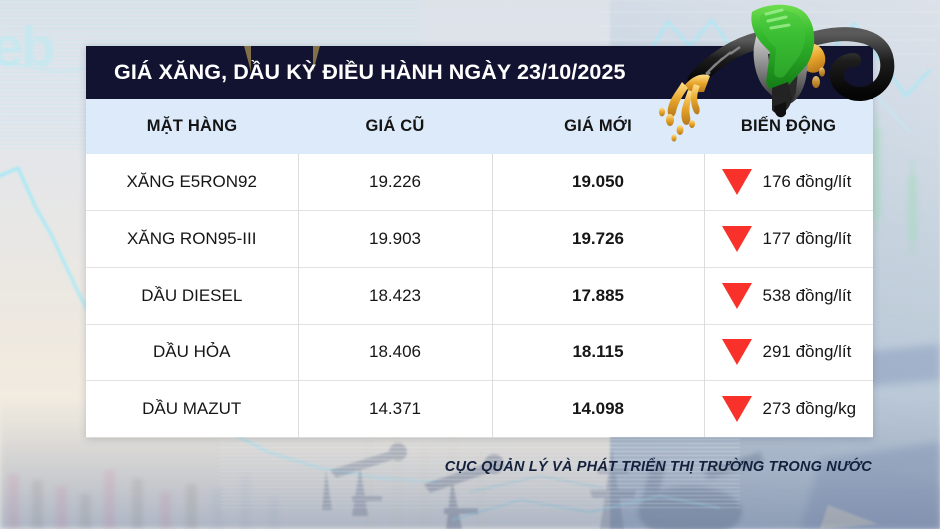 This screenshot has width=940, height=529. I want to click on column-header-item: MẶT HÀNG, so click(192, 126).